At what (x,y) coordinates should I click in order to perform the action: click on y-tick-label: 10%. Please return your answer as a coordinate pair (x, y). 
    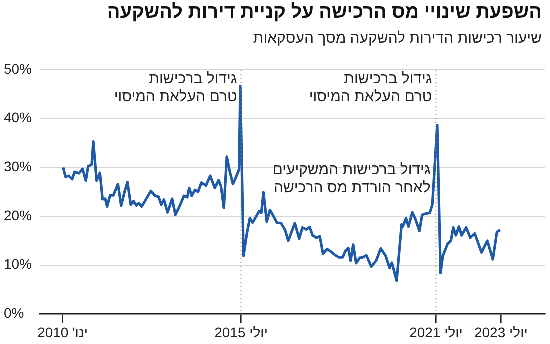
    Looking at the image, I should click on (18, 264).